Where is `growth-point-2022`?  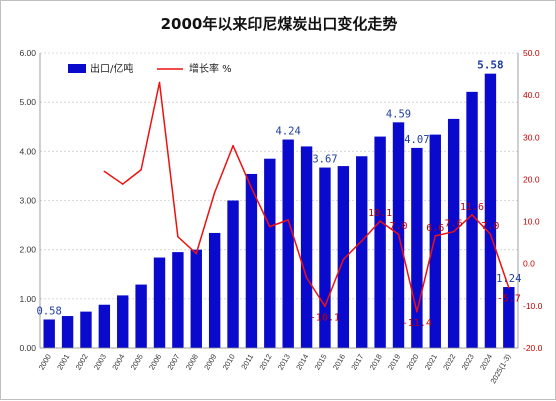
growth-point-2022 is located at coordinates (453, 231).